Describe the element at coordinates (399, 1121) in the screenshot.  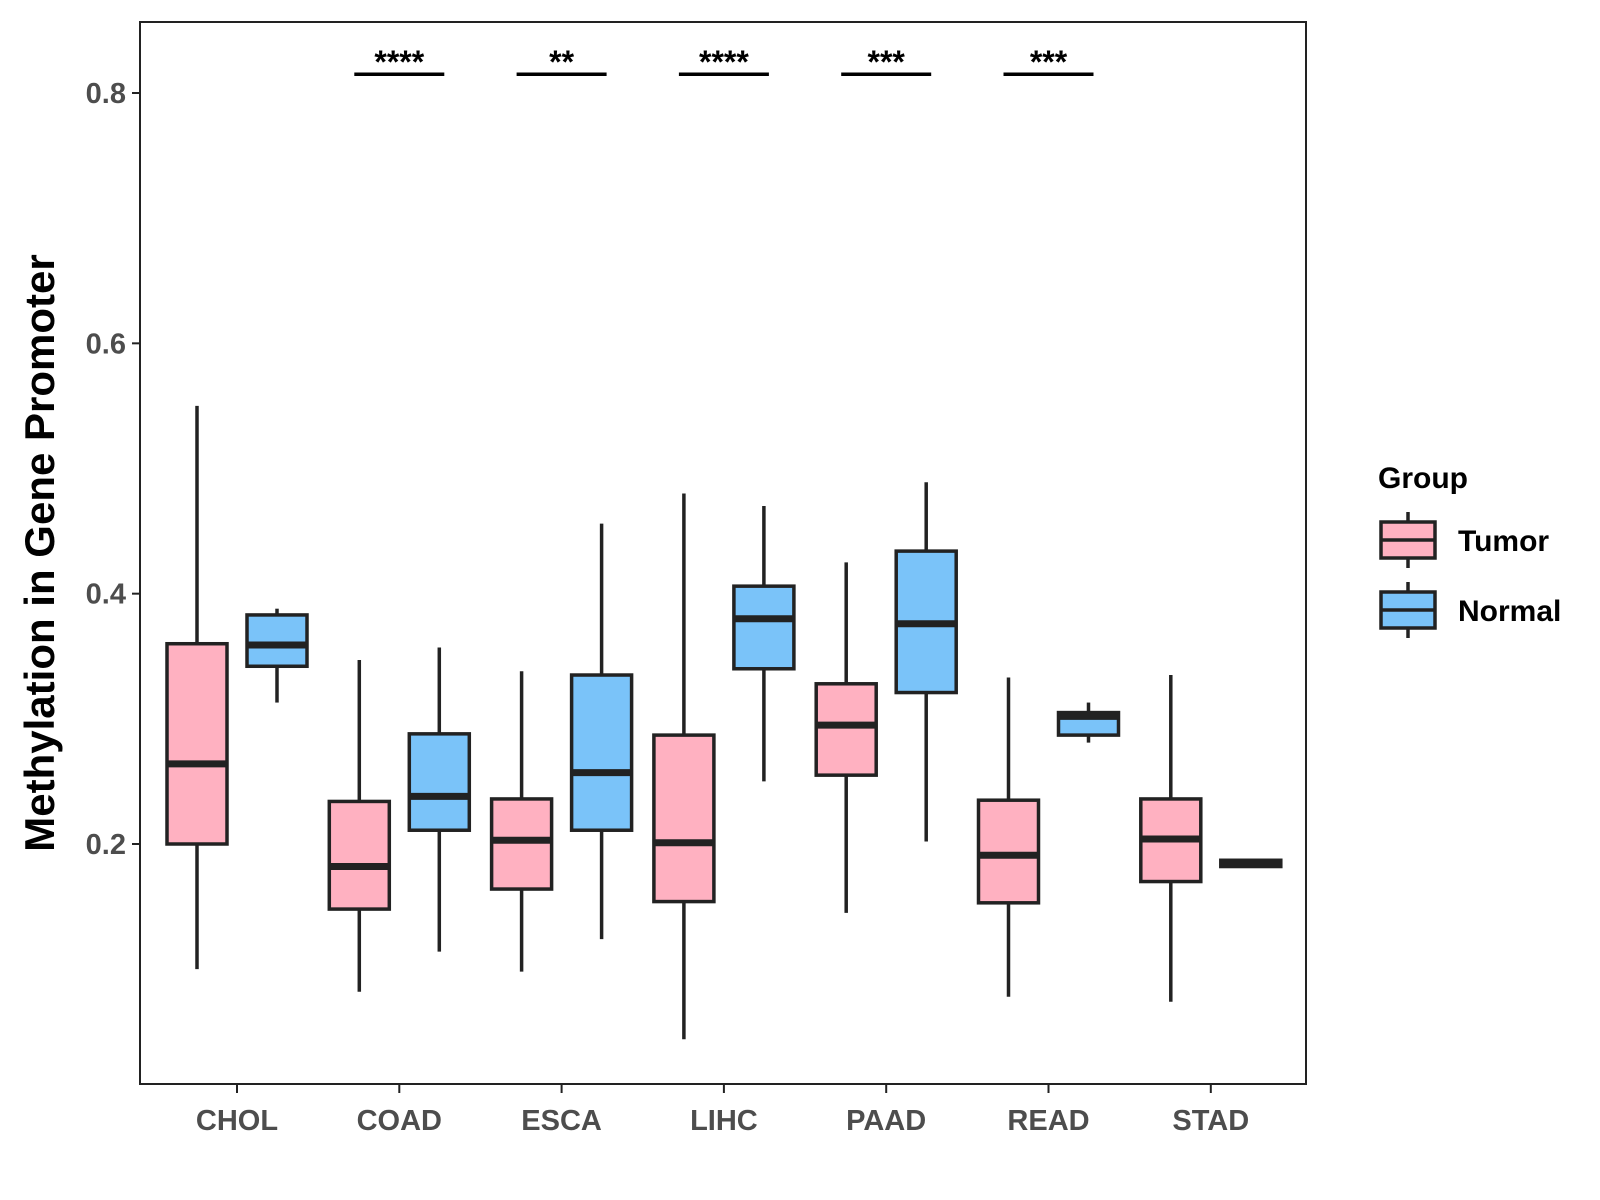
I see `x-tick-label: COAD` at that location.